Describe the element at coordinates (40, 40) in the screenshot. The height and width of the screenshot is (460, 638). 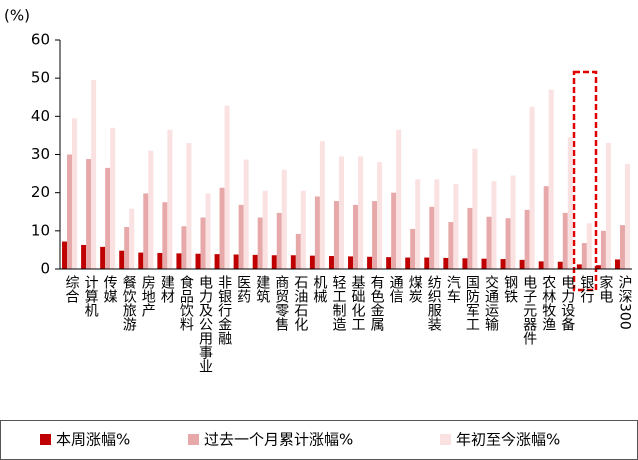
I see `y-tick-label: 60` at that location.